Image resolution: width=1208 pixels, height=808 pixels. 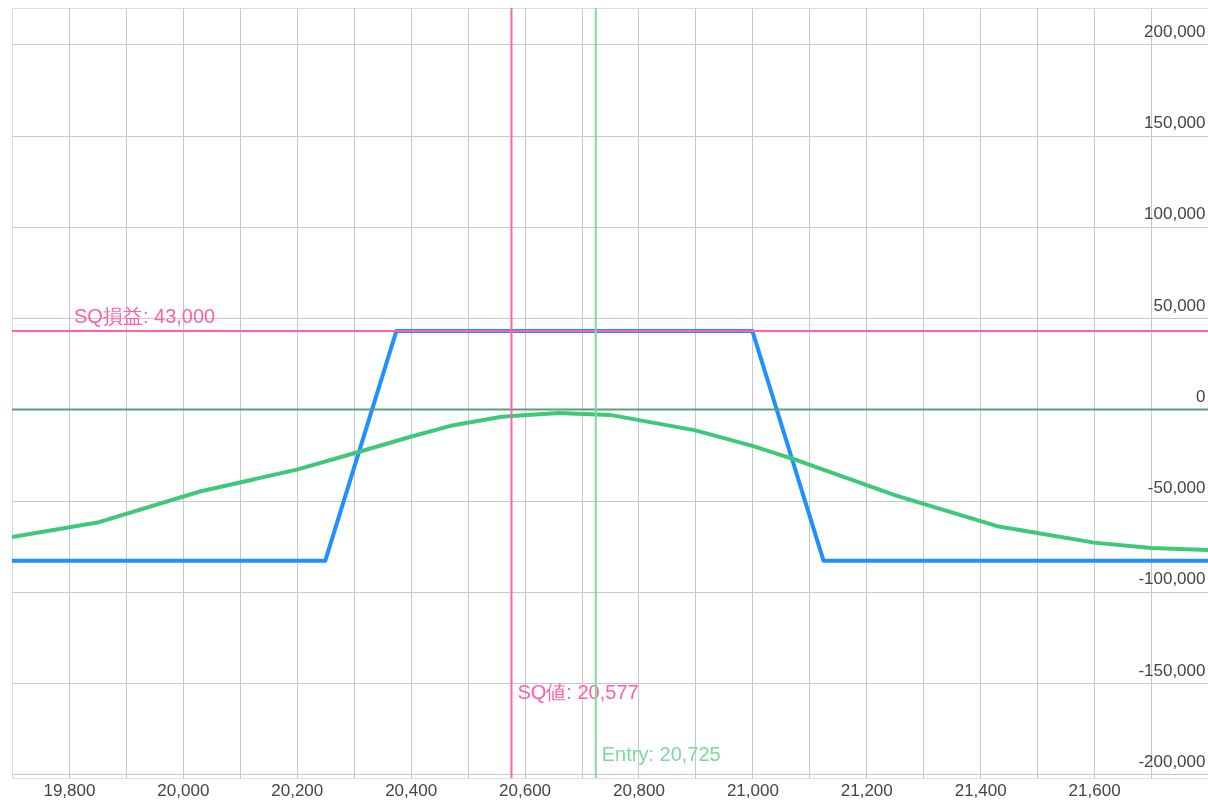 What do you see at coordinates (866, 790) in the screenshot?
I see `x-tick-label: 21,200` at bounding box center [866, 790].